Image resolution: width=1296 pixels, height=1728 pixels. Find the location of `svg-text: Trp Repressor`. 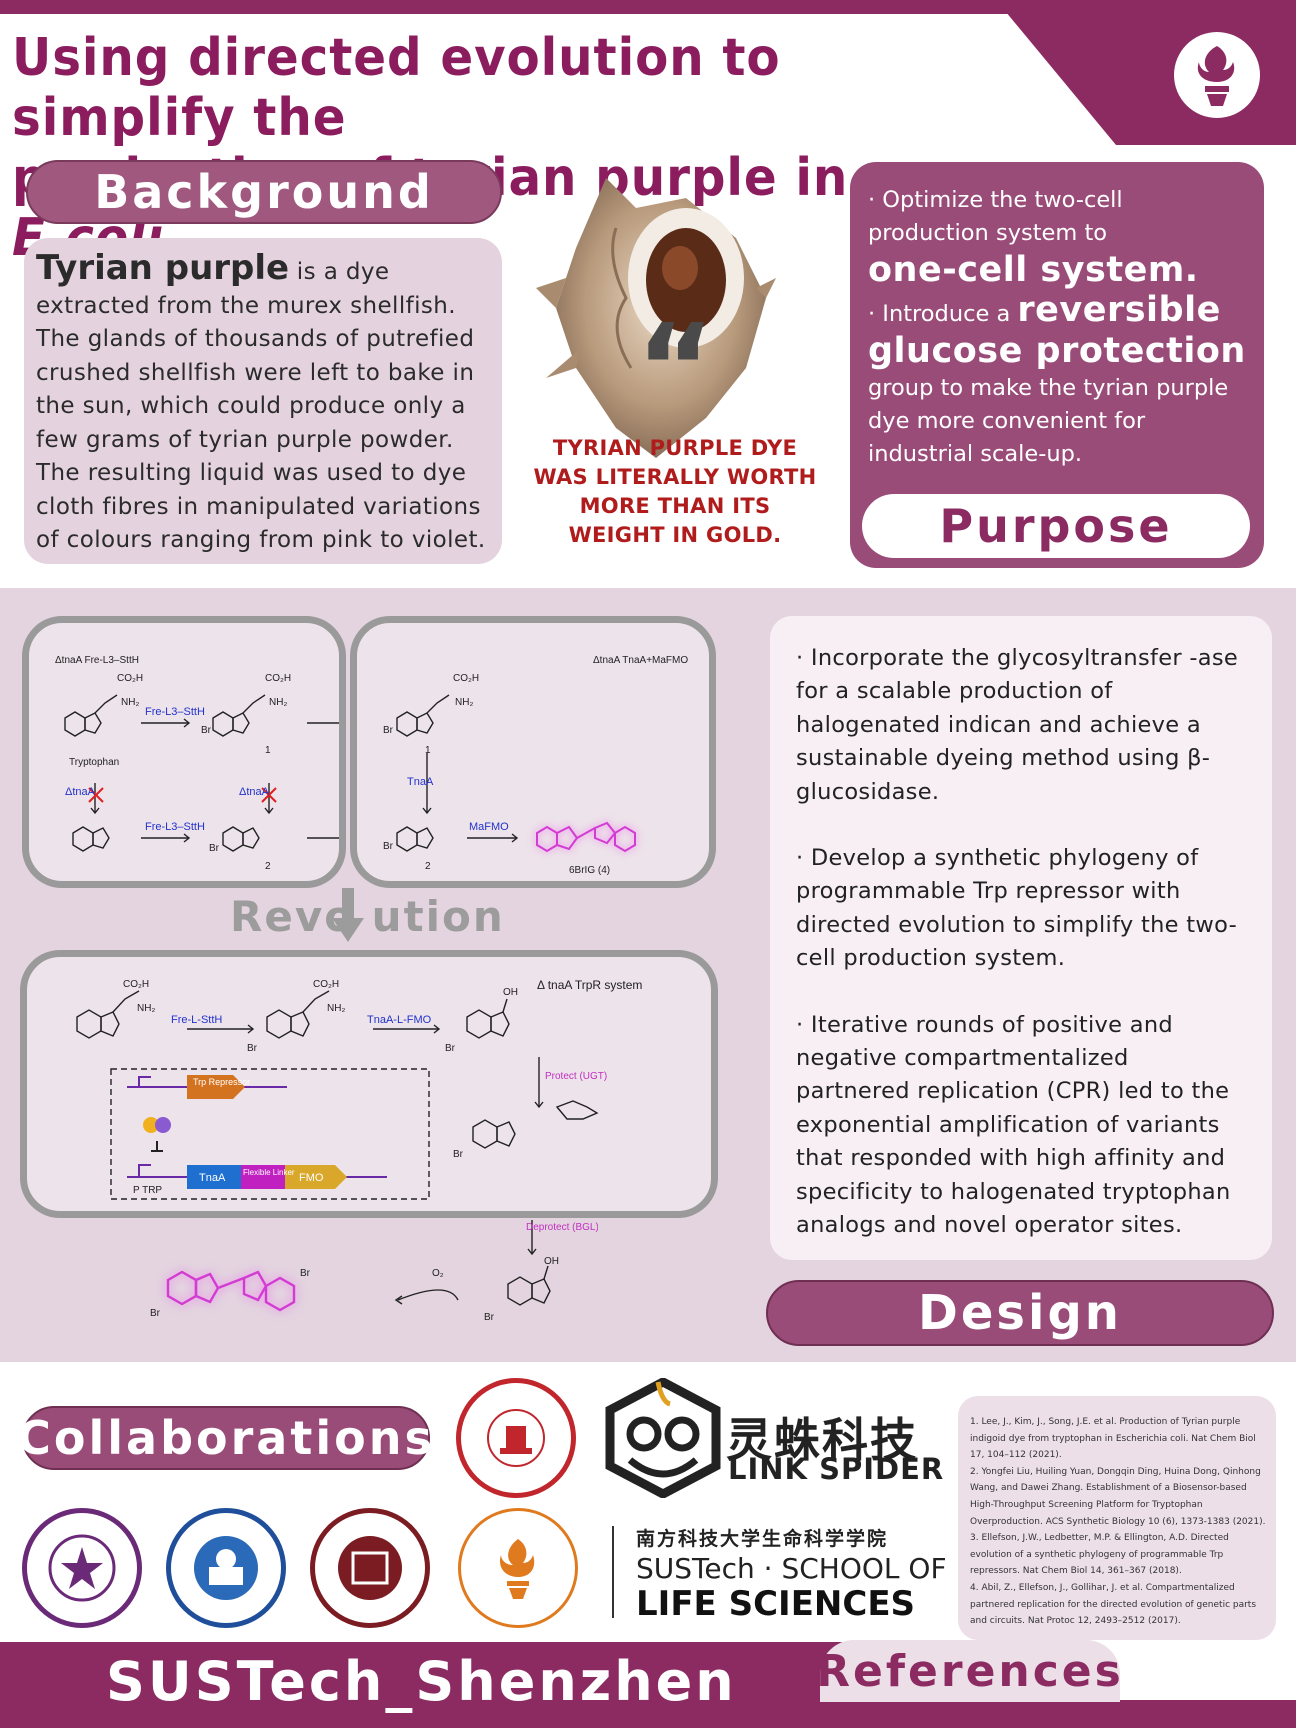

svg-text: Trp Repressor is located at coordinates (221, 1082).